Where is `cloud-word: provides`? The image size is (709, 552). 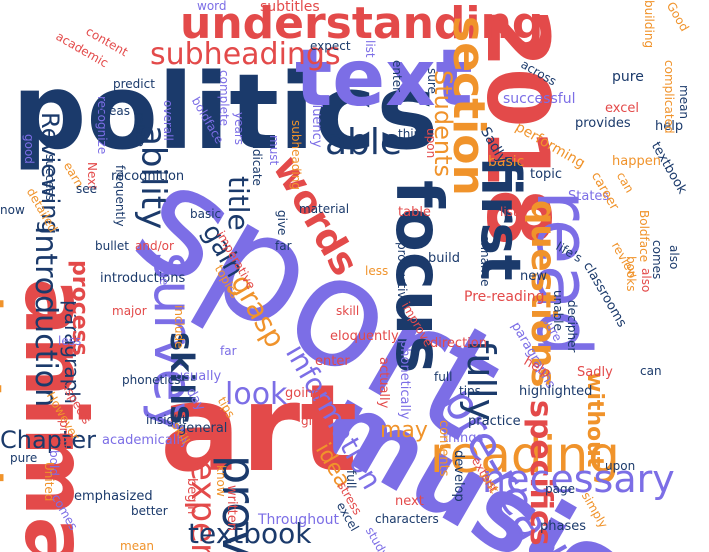 cloud-word: provides is located at coordinates (603, 123).